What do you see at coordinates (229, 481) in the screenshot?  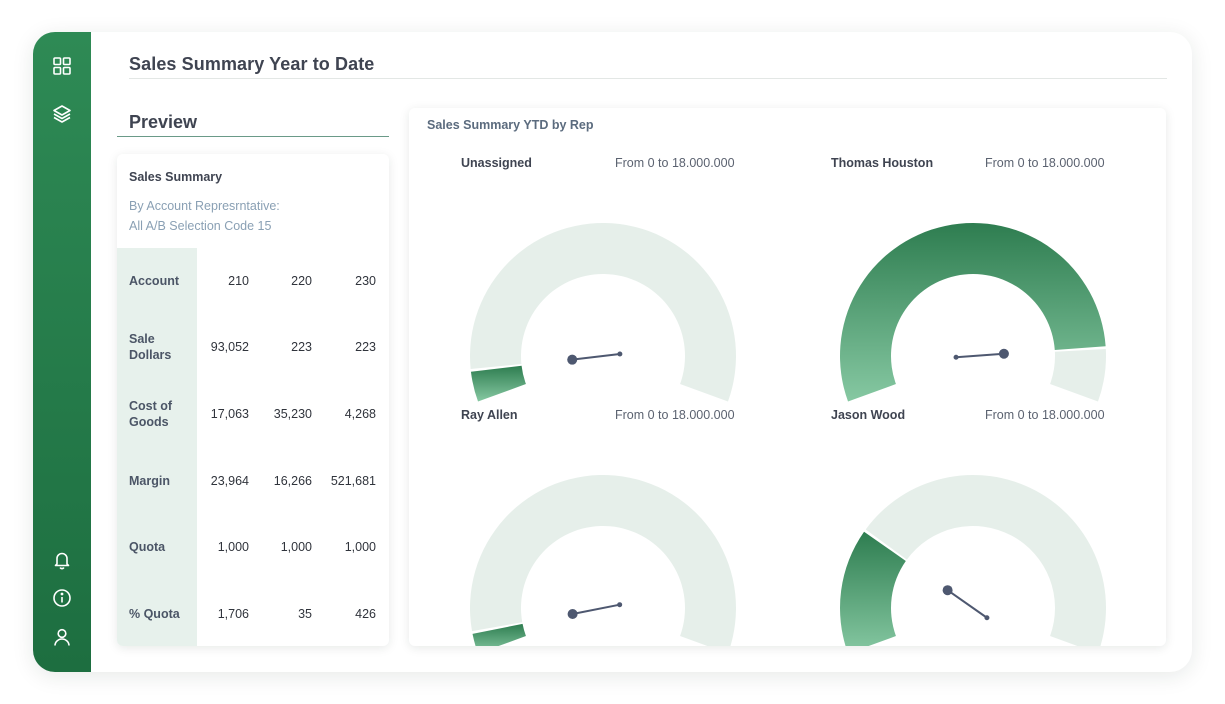 I see `table-cell: 23,964` at bounding box center [229, 481].